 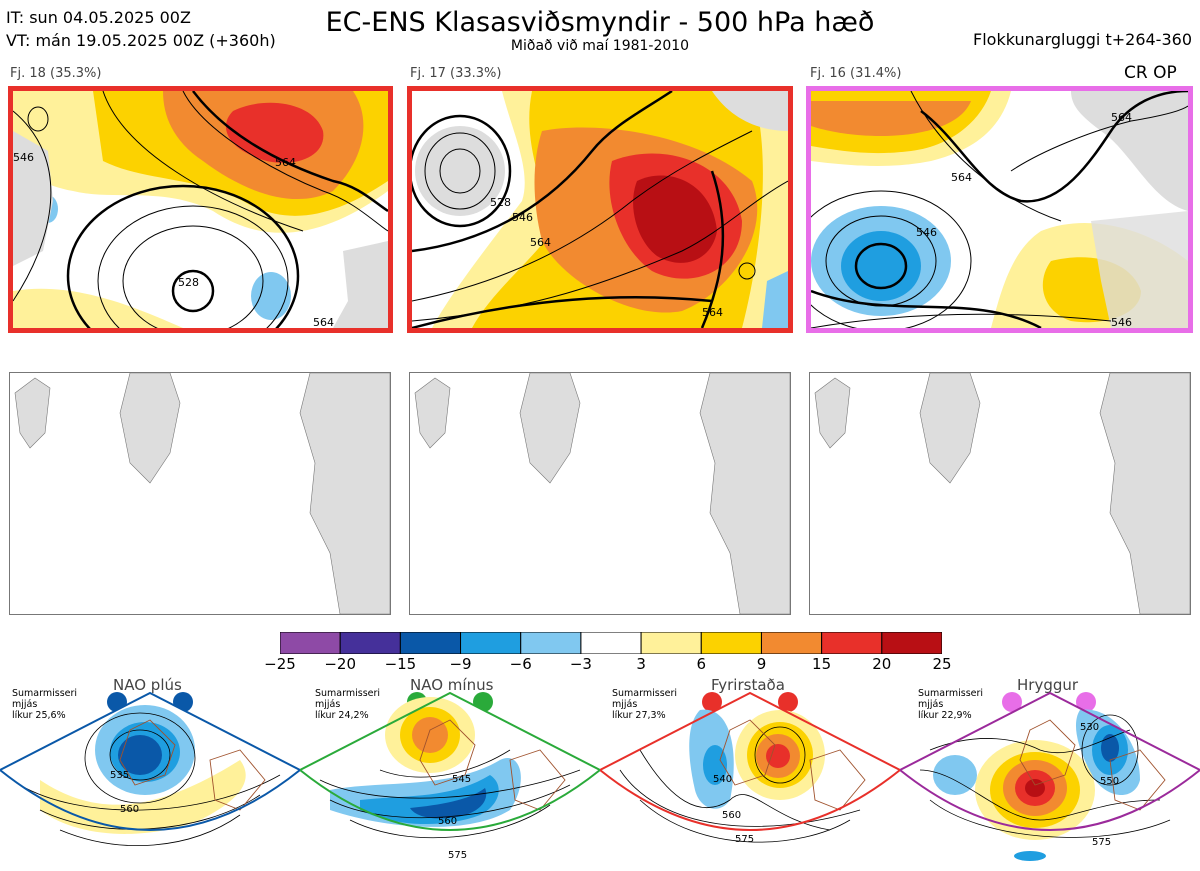 I want to click on regime-2-name: NAO mínus, so click(x=452, y=685).